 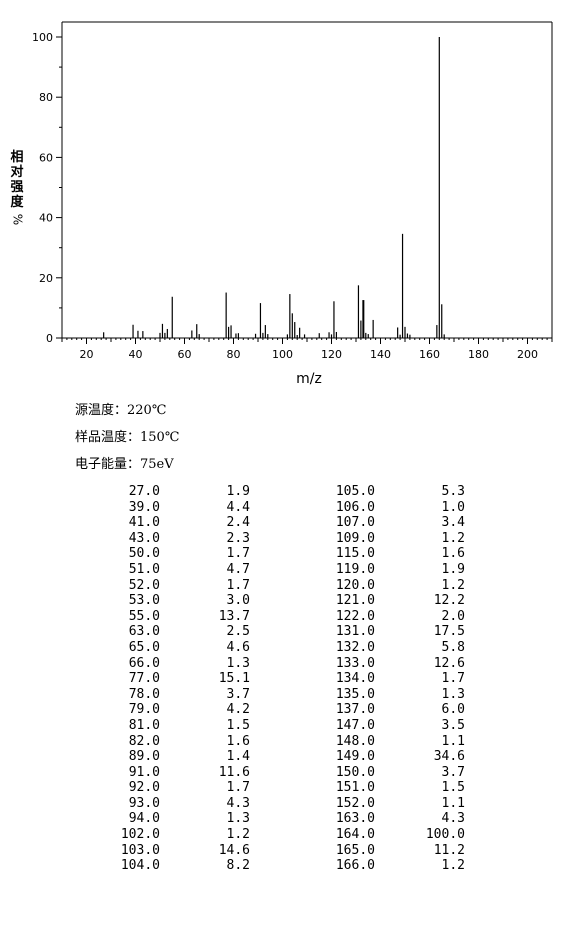 I want to click on y-axis: 0 20 40 60 80 100, so click(x=47, y=188).